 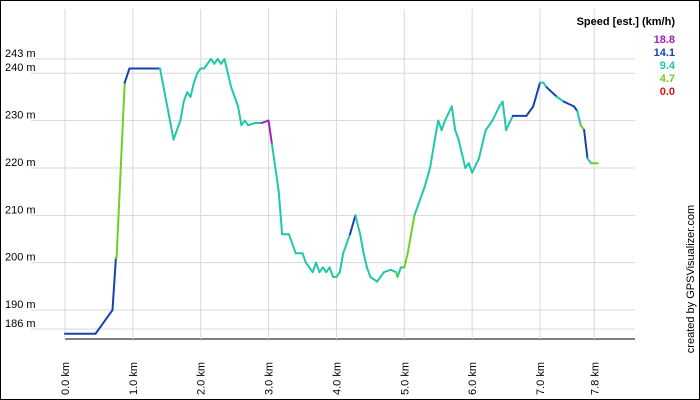 I want to click on y-axis-ticks: 186 m 190 m 200 m 210 m 220 m 230 m 240 m 243 m, so click(x=20, y=189).